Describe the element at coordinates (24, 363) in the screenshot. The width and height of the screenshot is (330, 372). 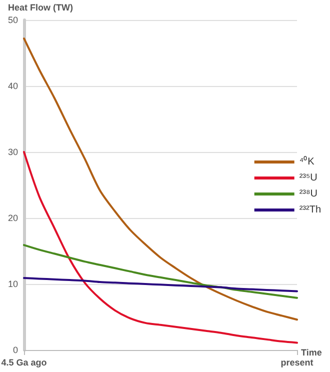
I see `x-tick-label: 4.5 Ga ago` at that location.